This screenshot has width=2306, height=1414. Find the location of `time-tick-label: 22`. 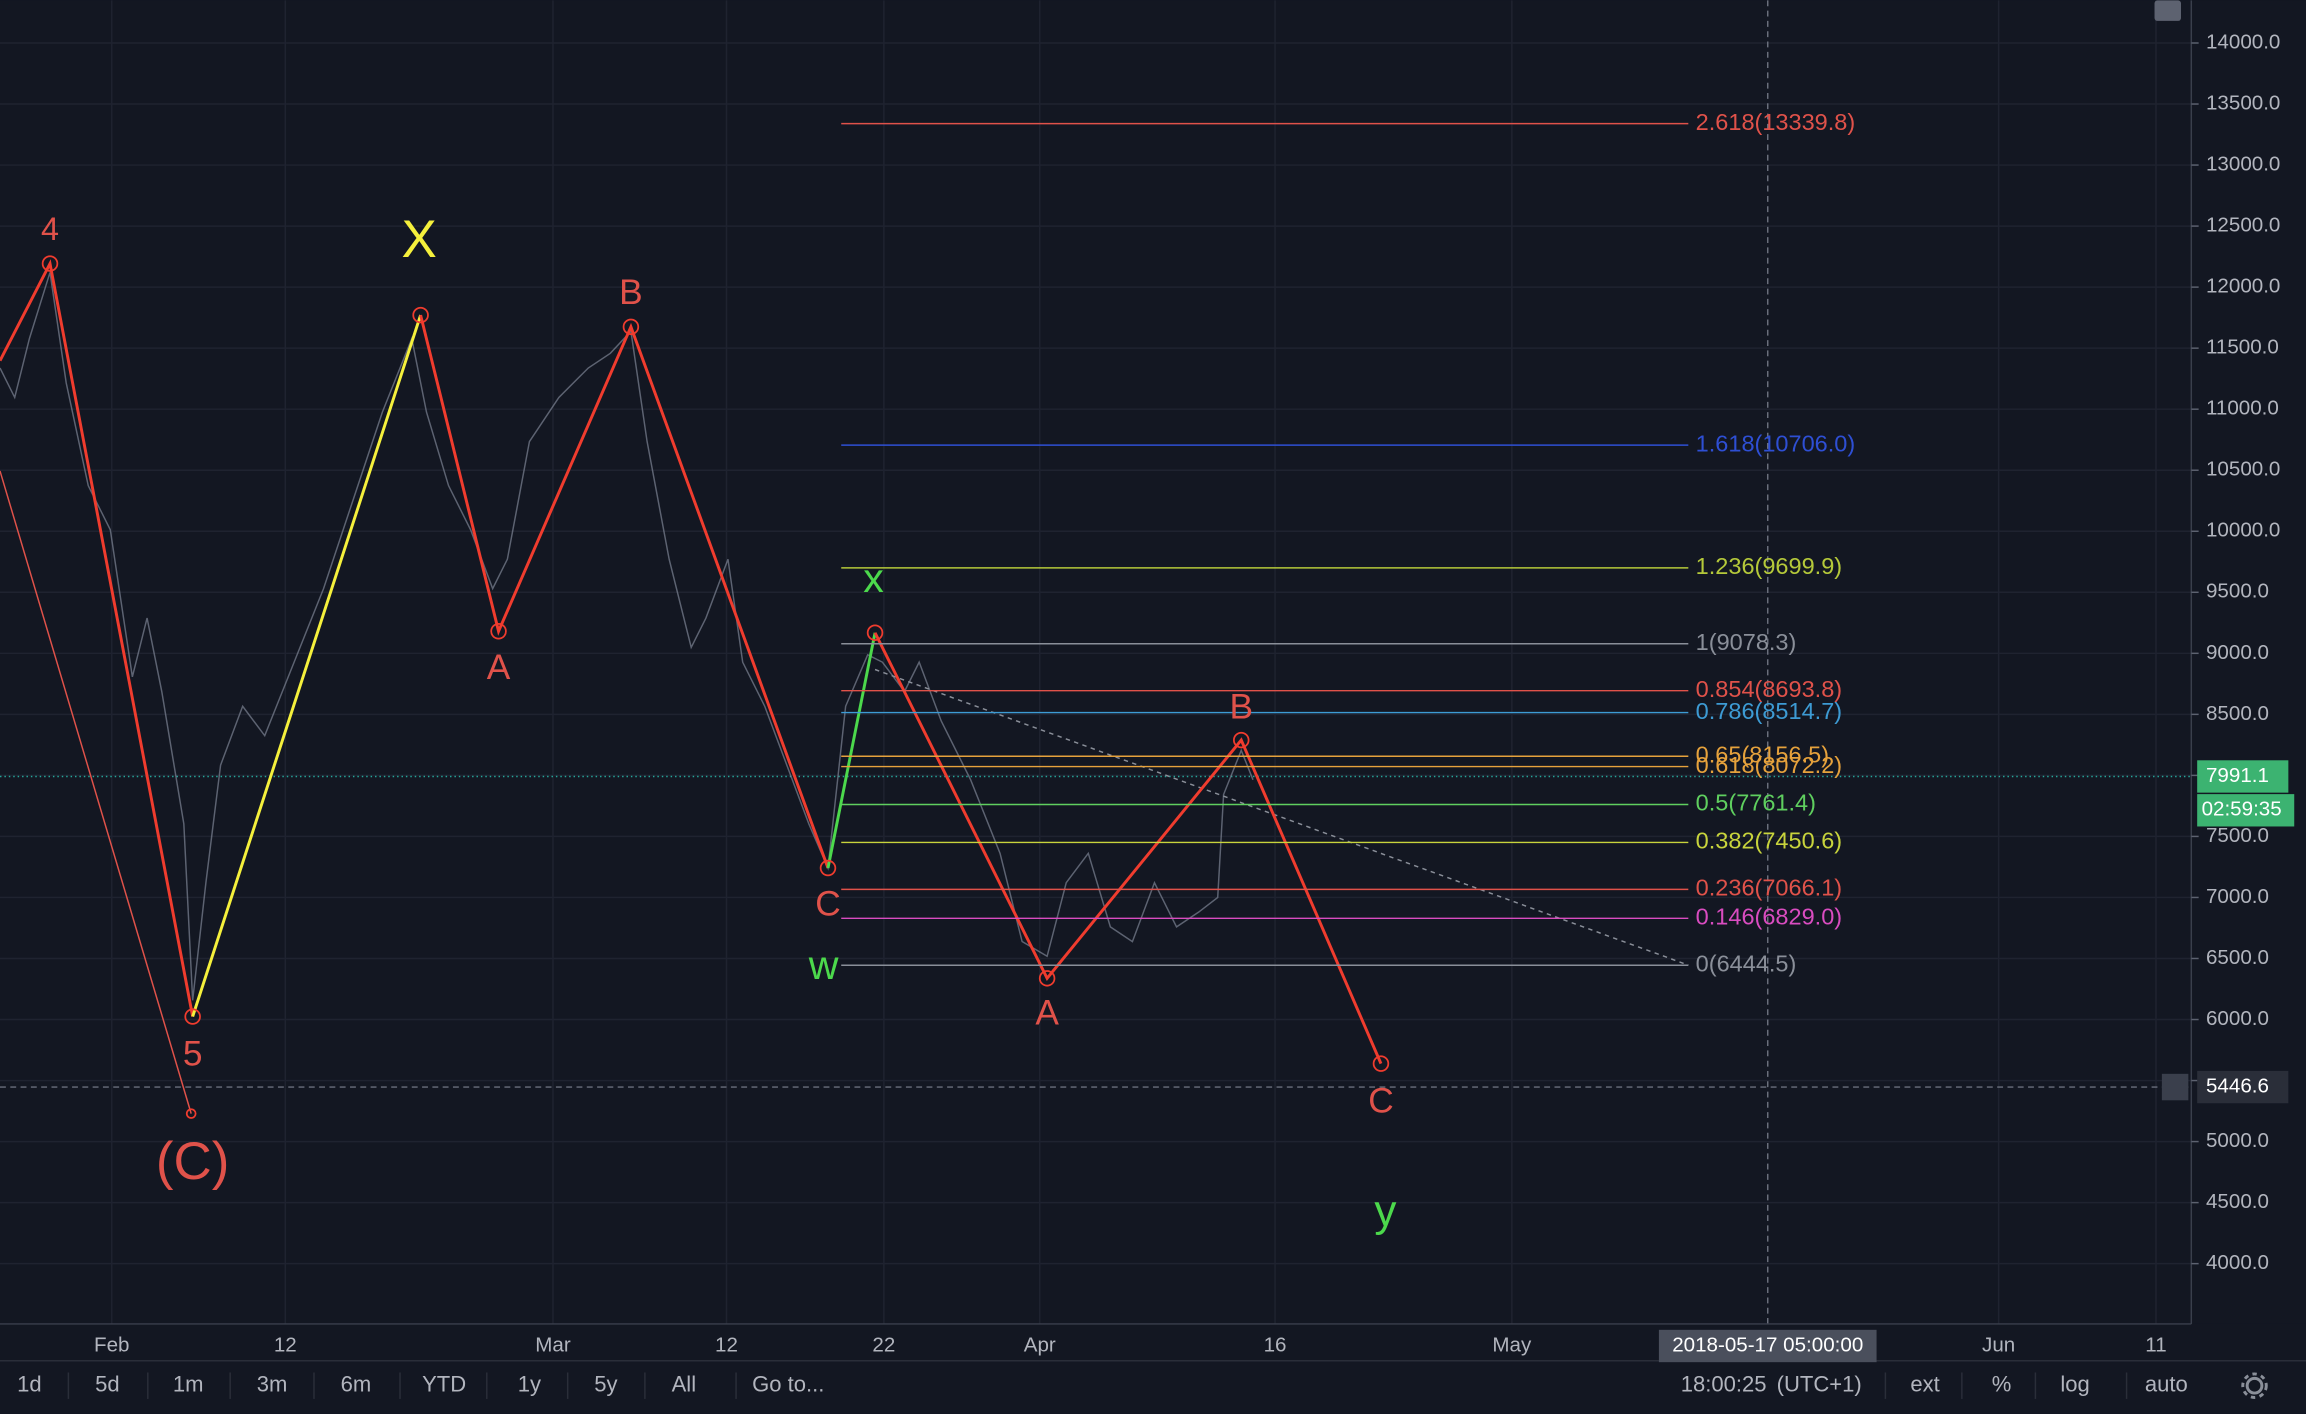

time-tick-label: 22 is located at coordinates (883, 1344).